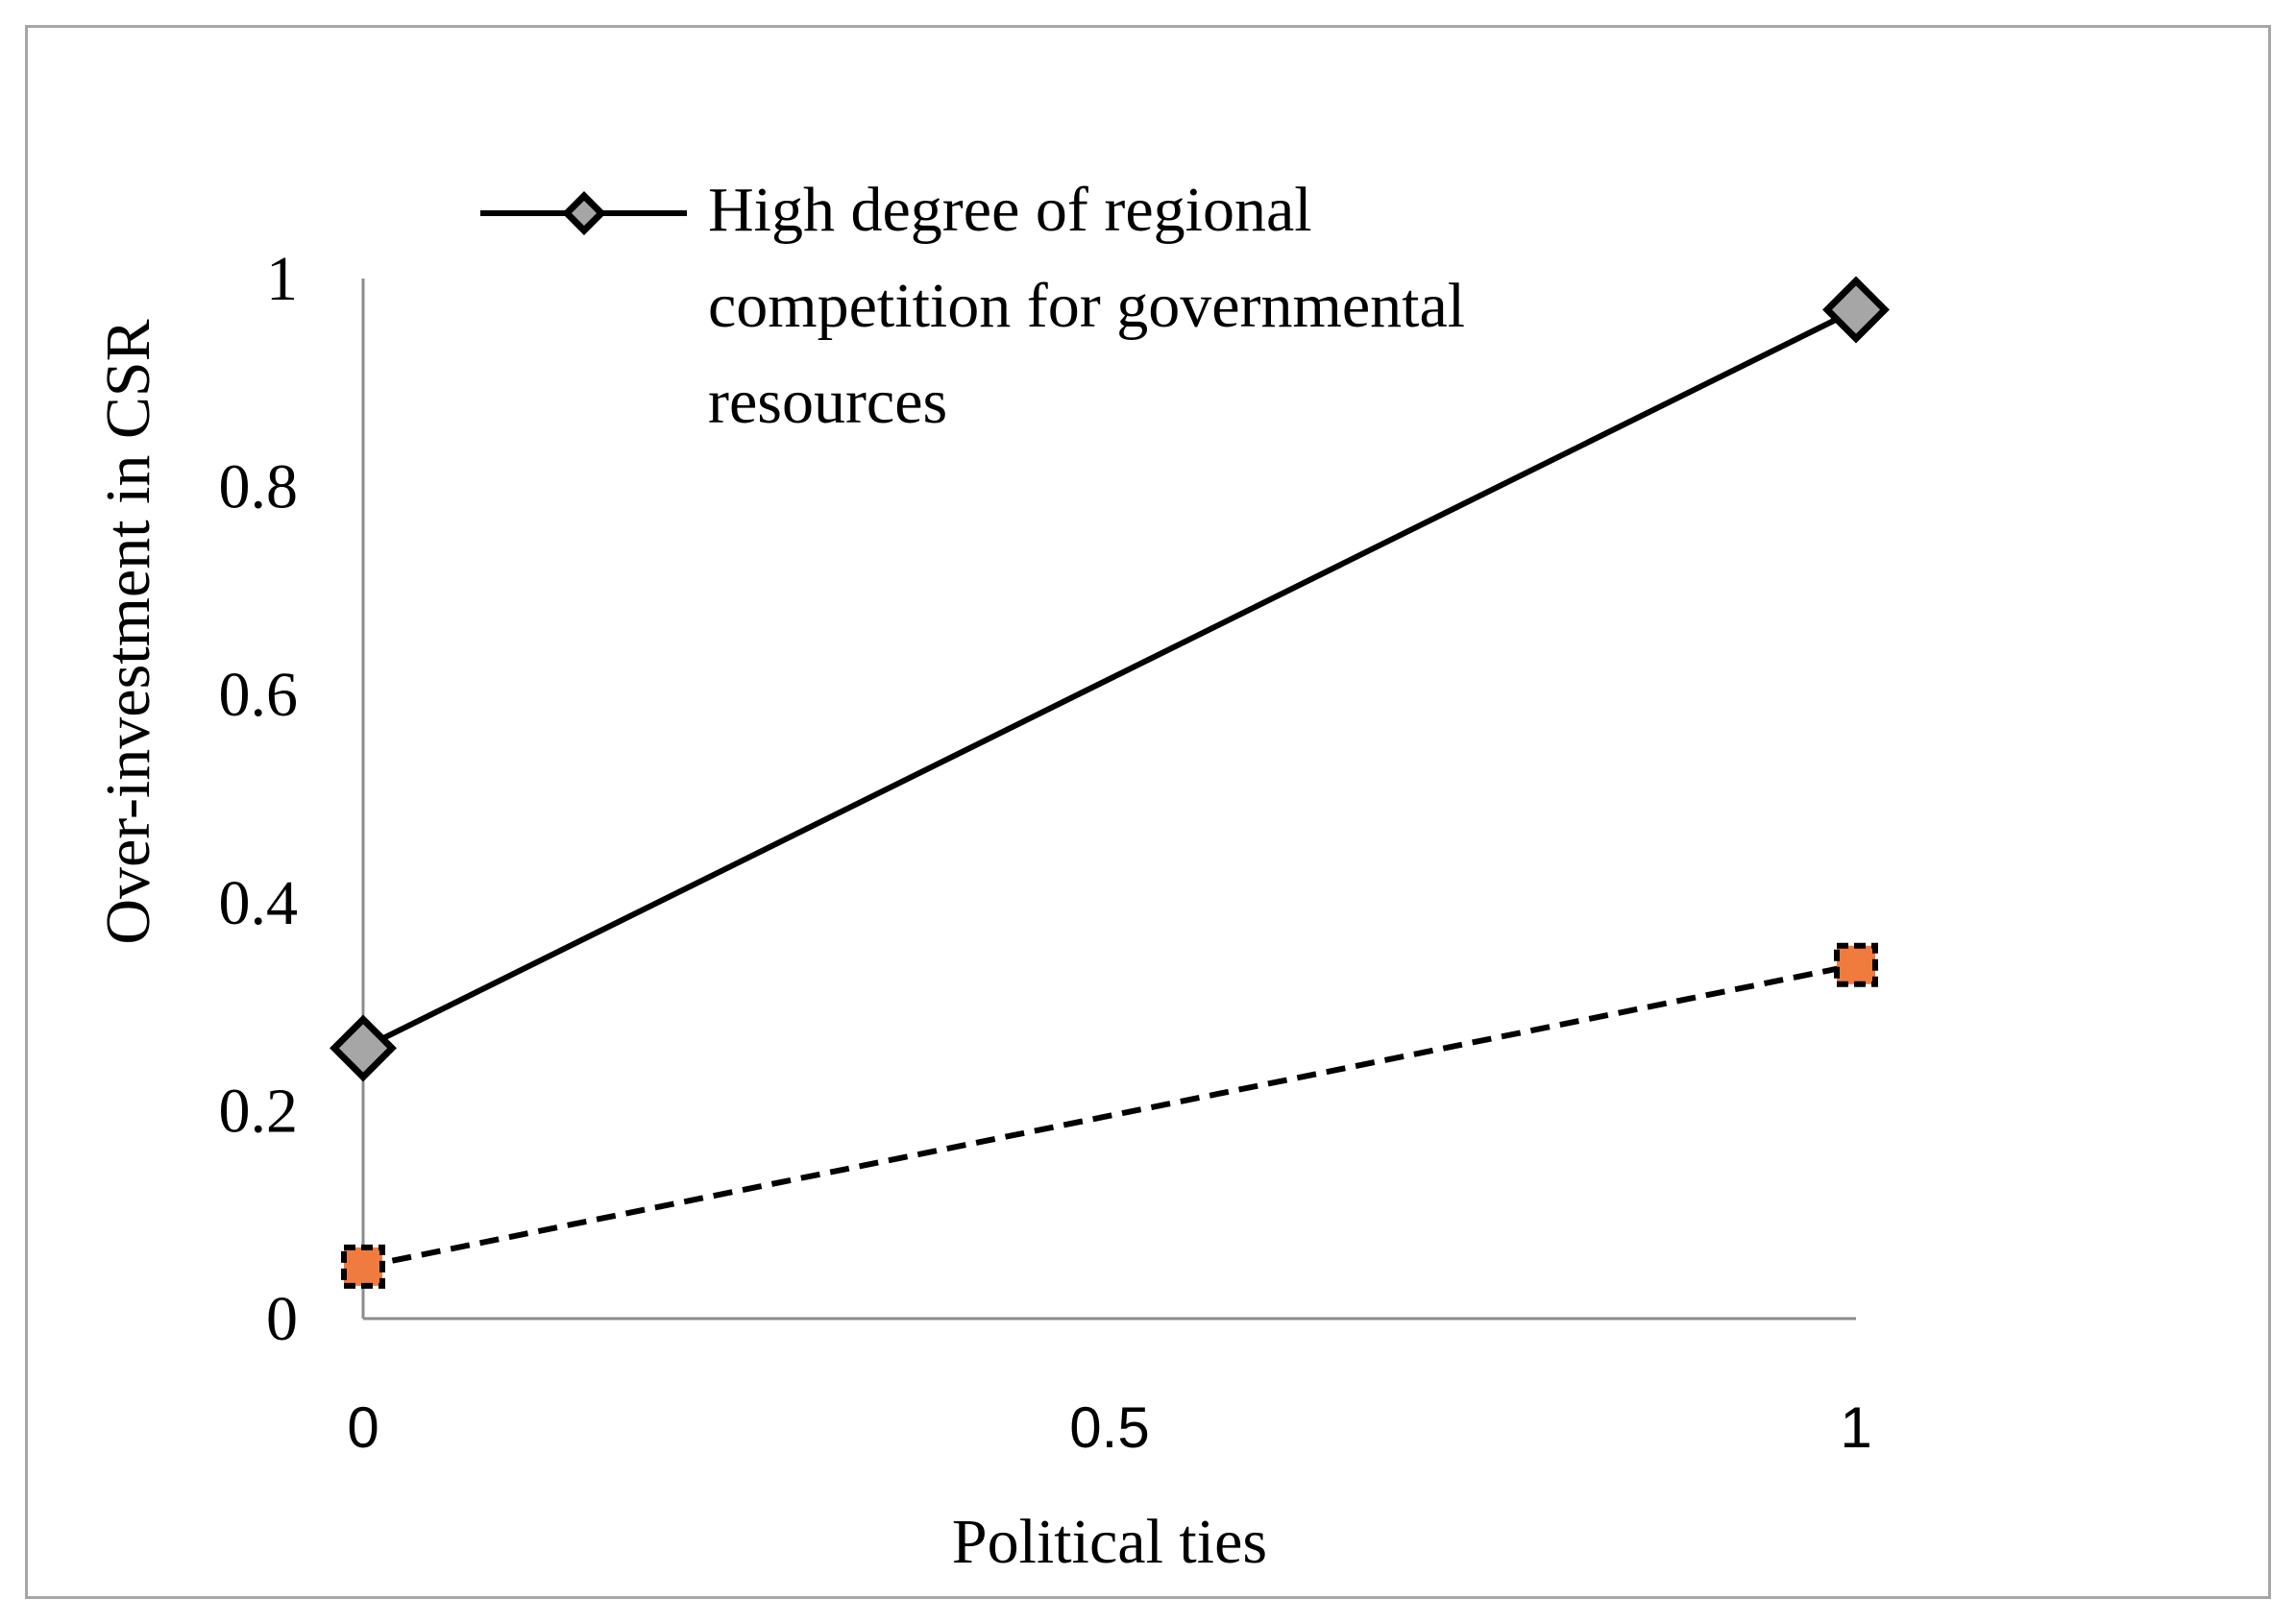 This screenshot has width=2296, height=1624. What do you see at coordinates (259, 695) in the screenshot?
I see `y-tick-label: 0.6` at bounding box center [259, 695].